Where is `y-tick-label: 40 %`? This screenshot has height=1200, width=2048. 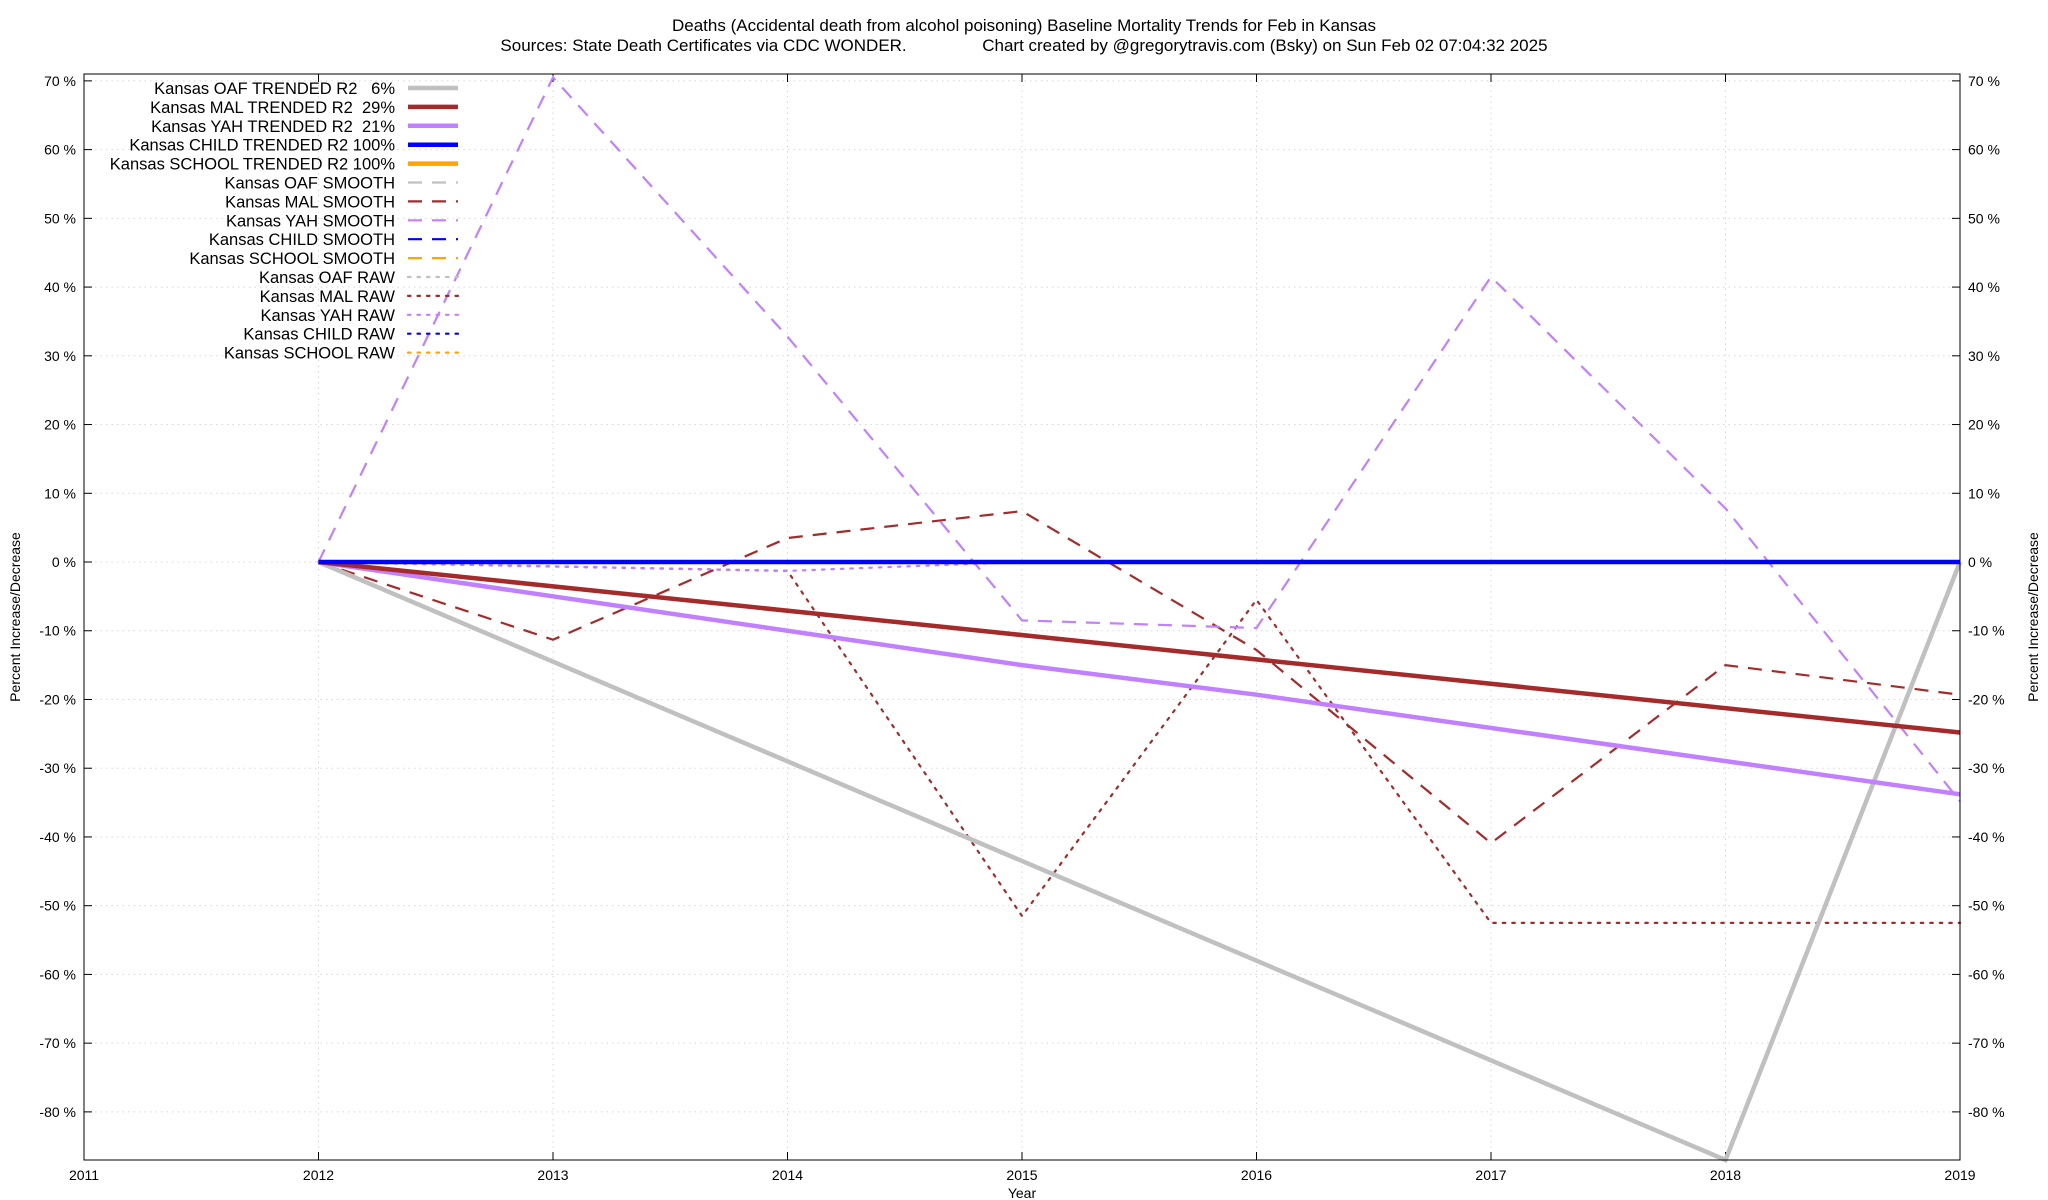
y-tick-label: 40 % is located at coordinates (60, 287).